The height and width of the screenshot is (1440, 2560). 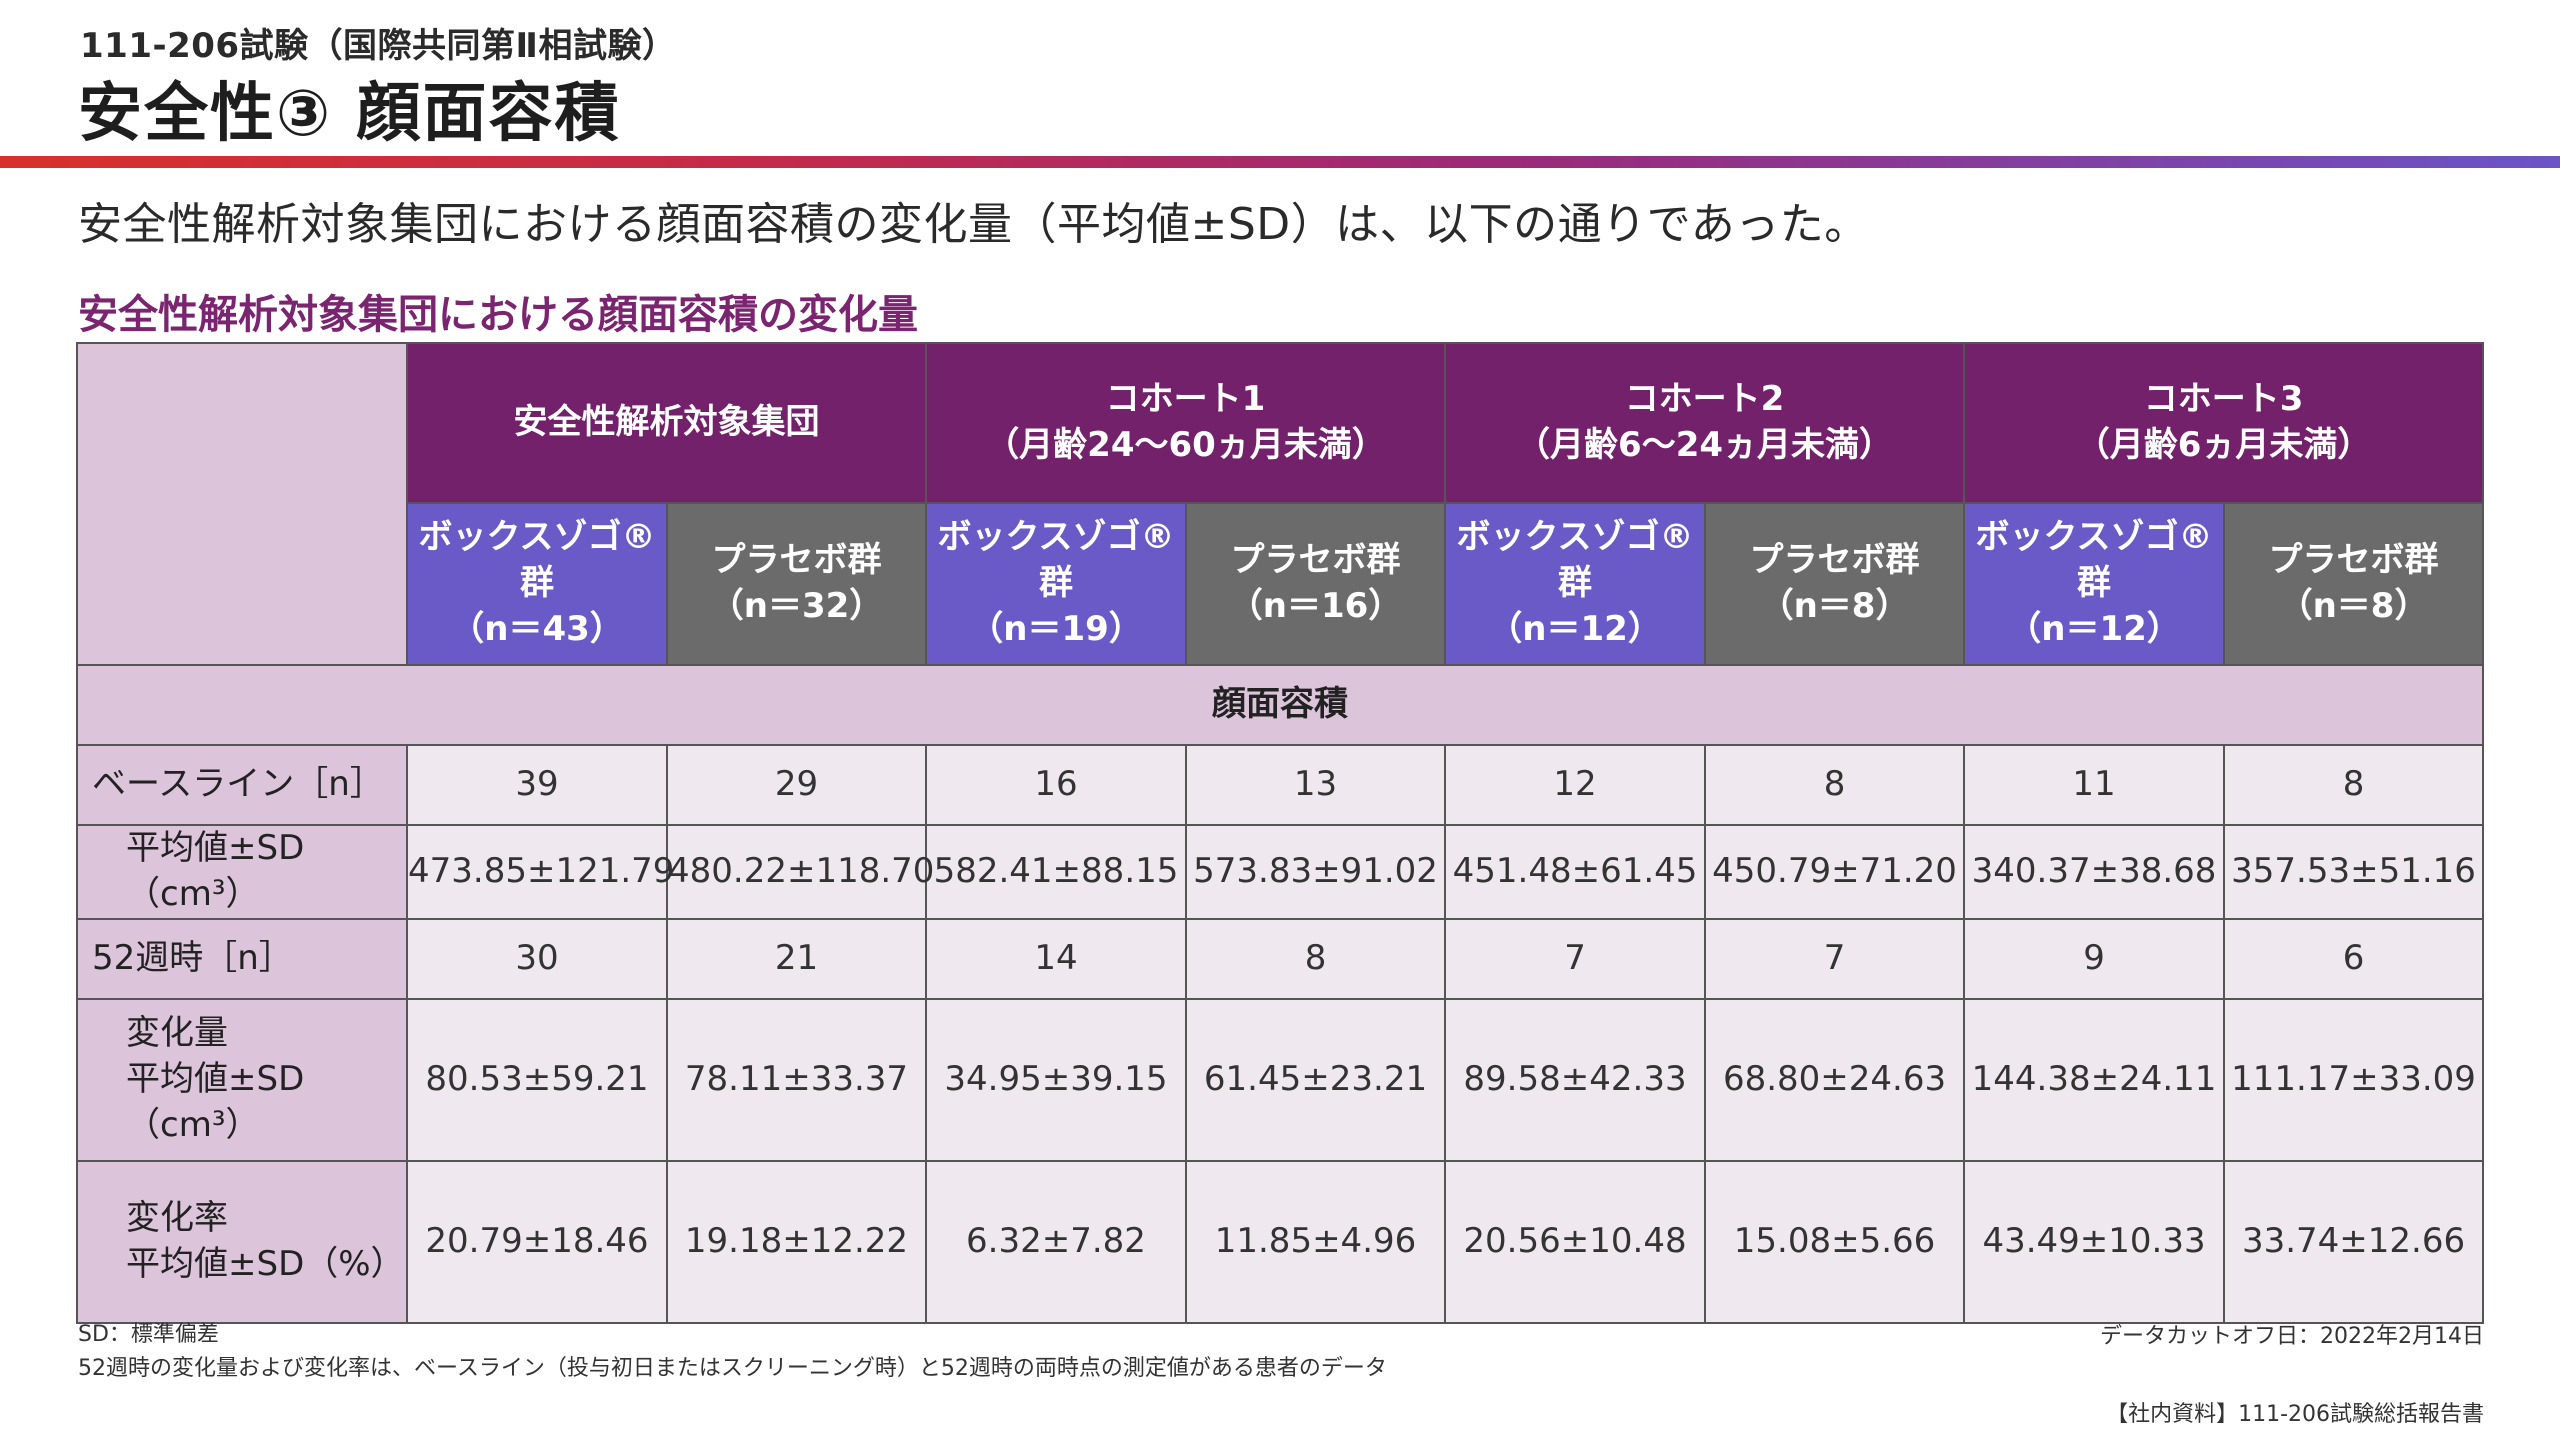 I want to click on arm-header-placebo: プラセボ群 （n＝16）, so click(x=1315, y=584).